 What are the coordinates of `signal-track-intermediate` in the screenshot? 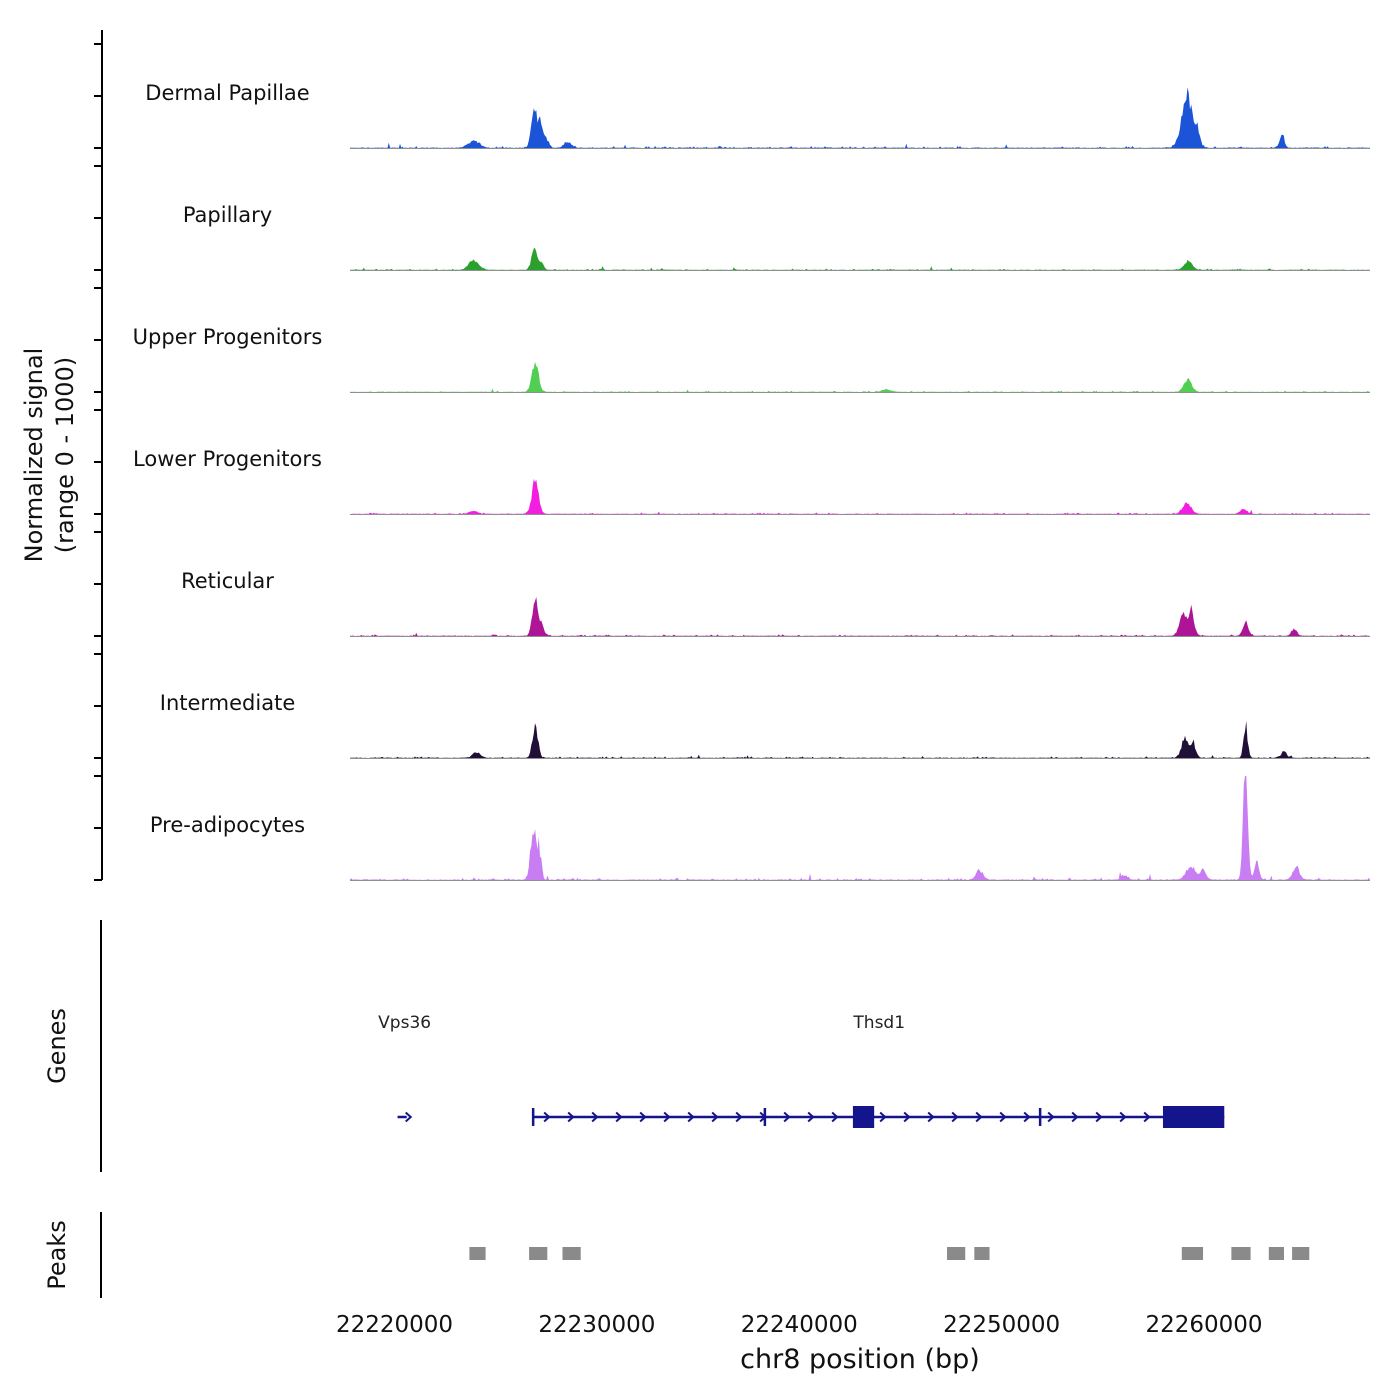 It's located at (860, 739).